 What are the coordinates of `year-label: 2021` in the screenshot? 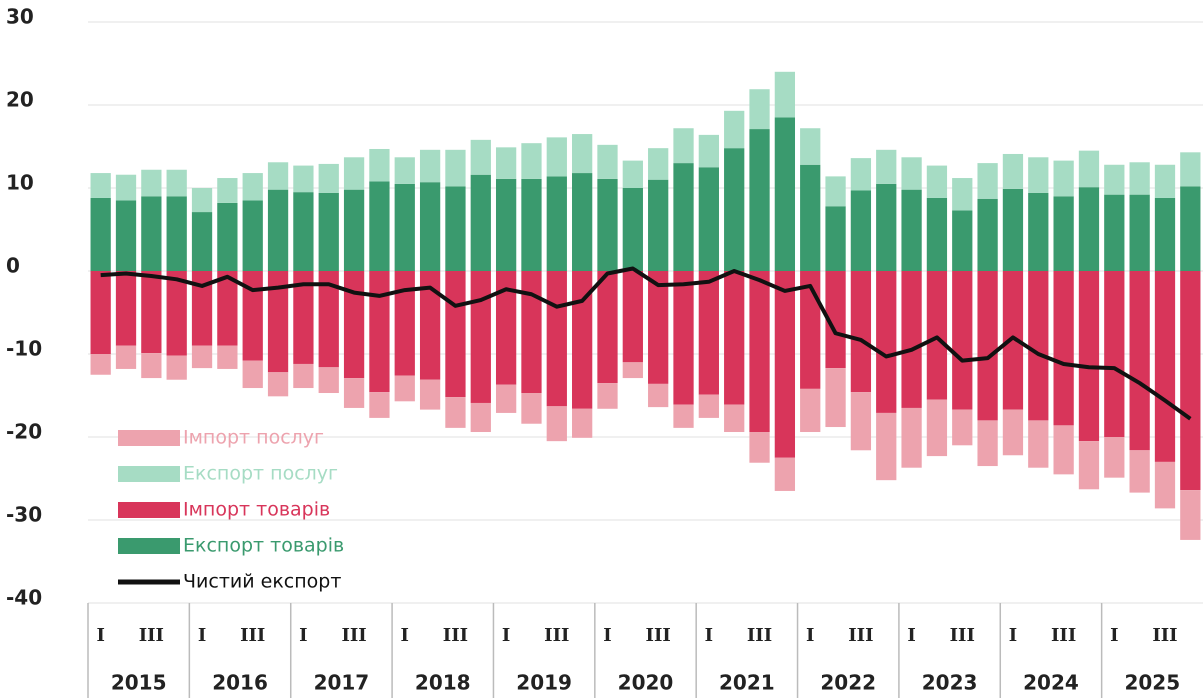 It's located at (747, 683).